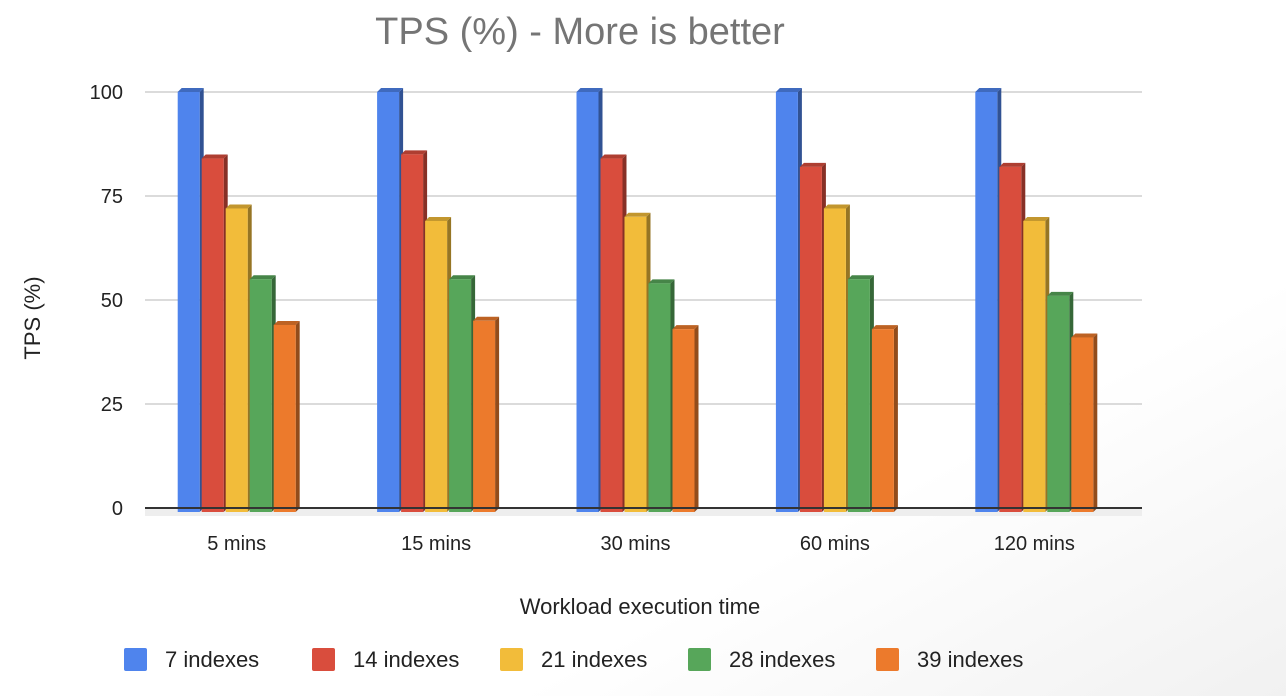 Image resolution: width=1286 pixels, height=696 pixels. What do you see at coordinates (835, 544) in the screenshot?
I see `x-tick-label: 60 mins` at bounding box center [835, 544].